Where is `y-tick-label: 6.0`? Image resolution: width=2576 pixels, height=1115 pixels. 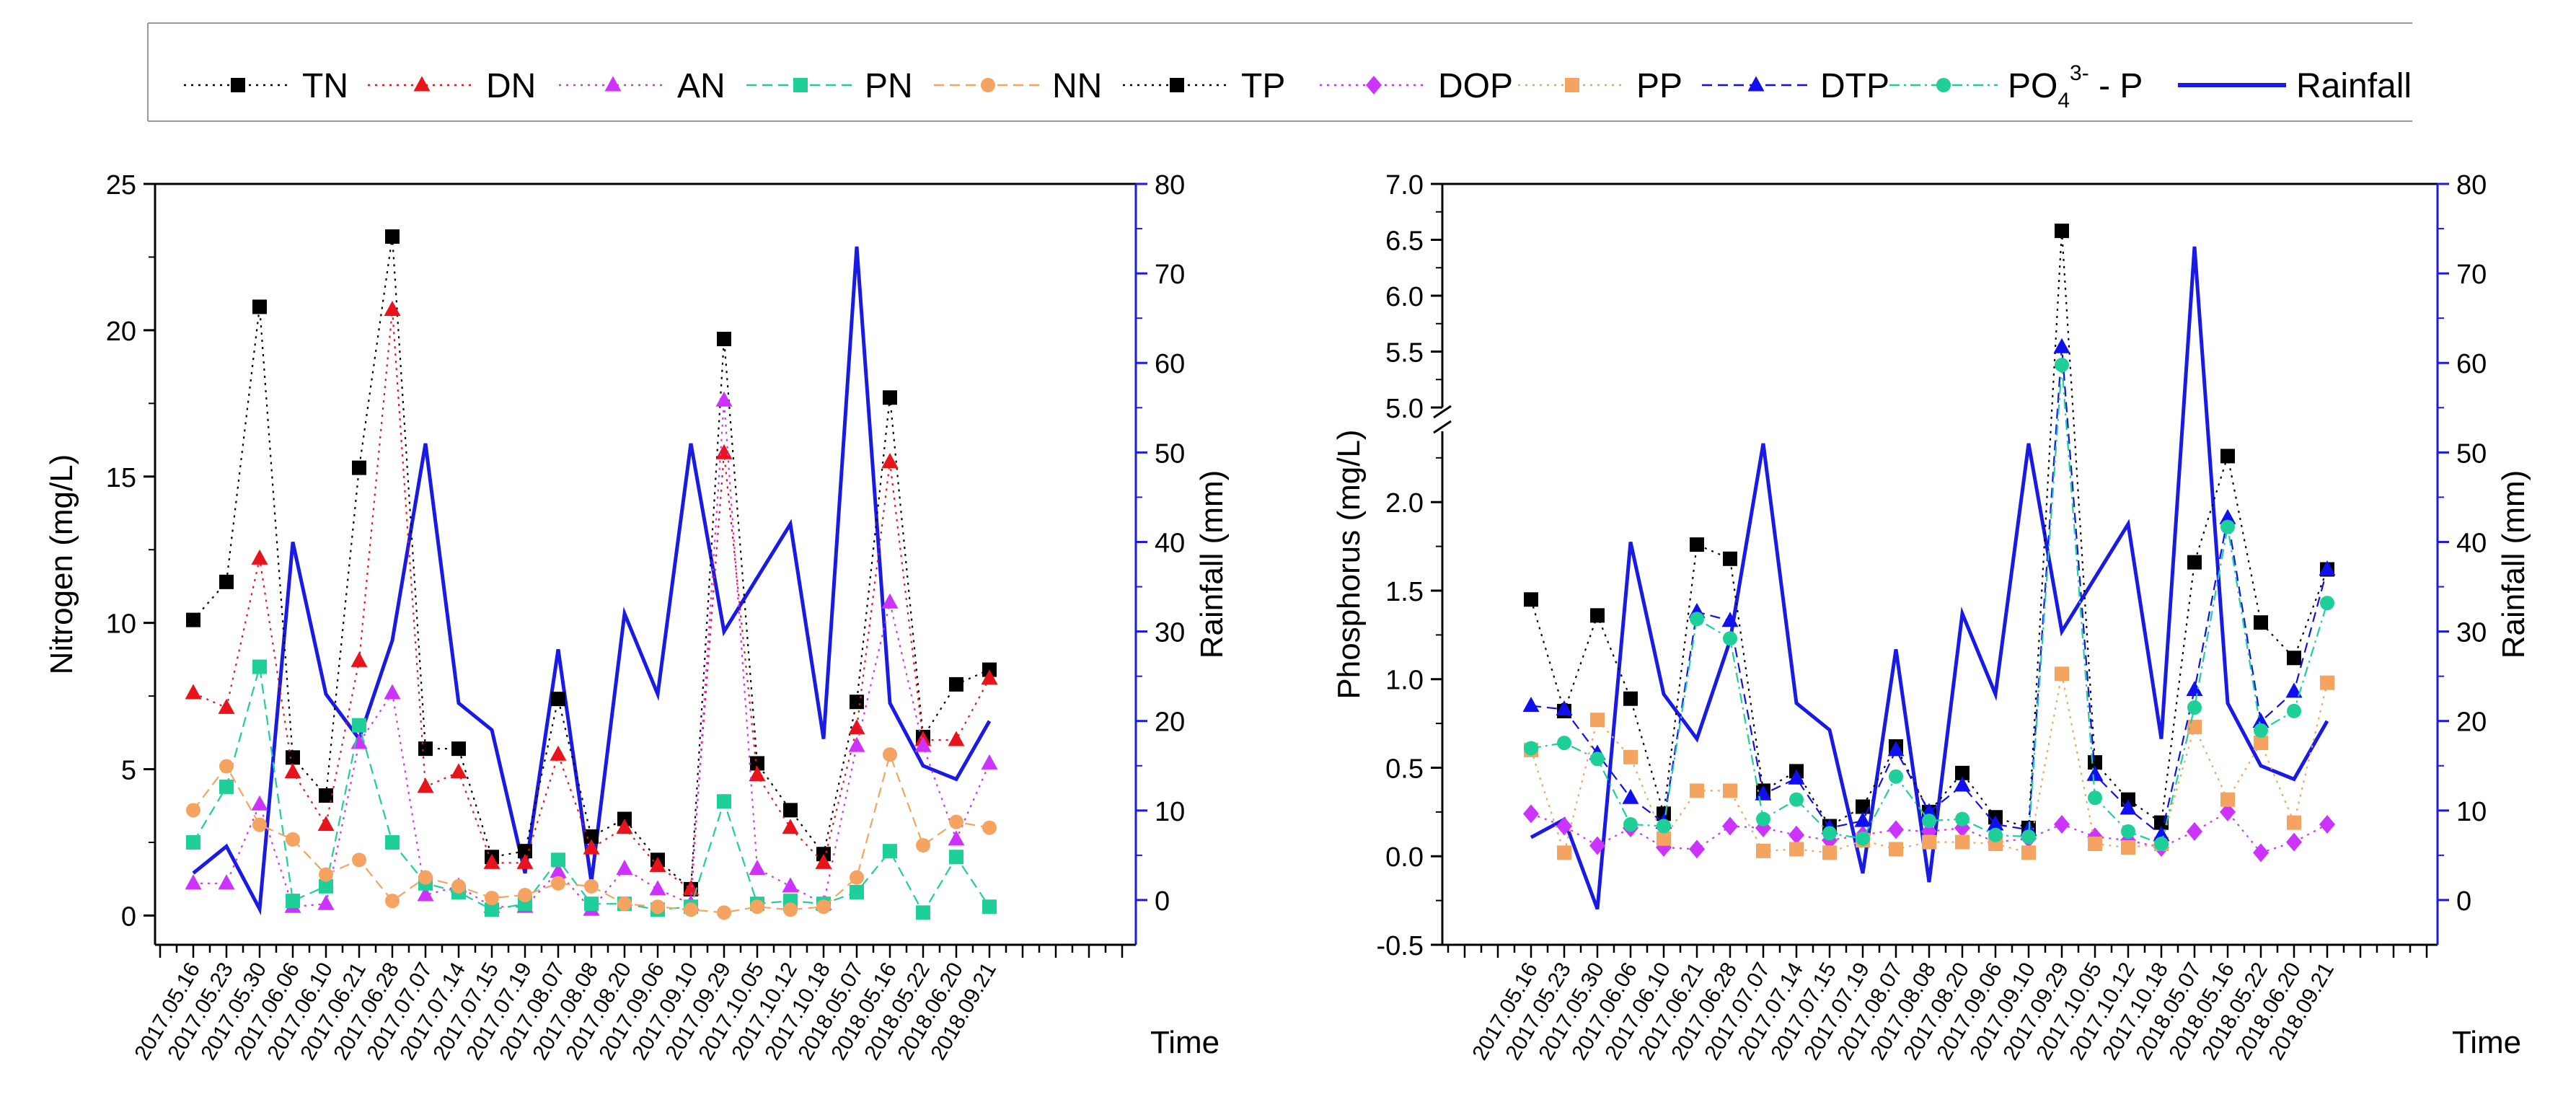
y-tick-label: 6.0 is located at coordinates (1404, 297).